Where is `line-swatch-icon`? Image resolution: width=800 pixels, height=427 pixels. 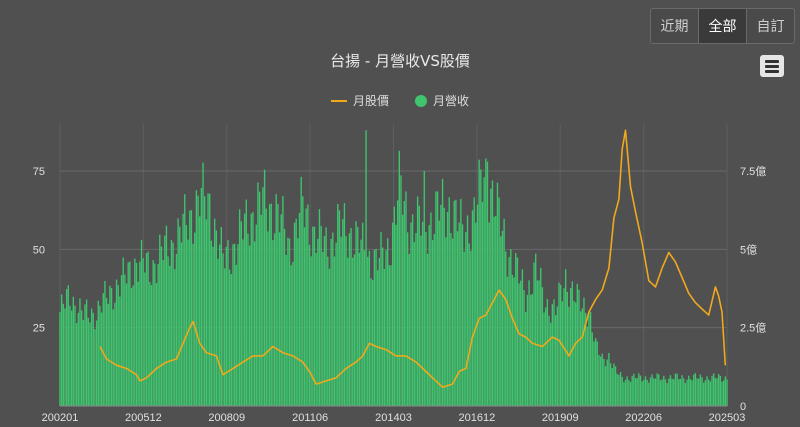
line-swatch-icon is located at coordinates (338, 100).